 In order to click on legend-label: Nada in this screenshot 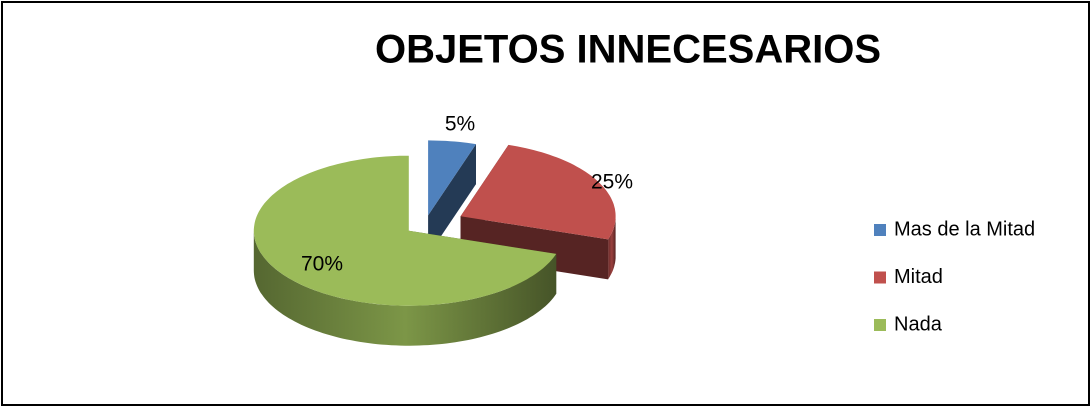, I will do `click(918, 324)`.